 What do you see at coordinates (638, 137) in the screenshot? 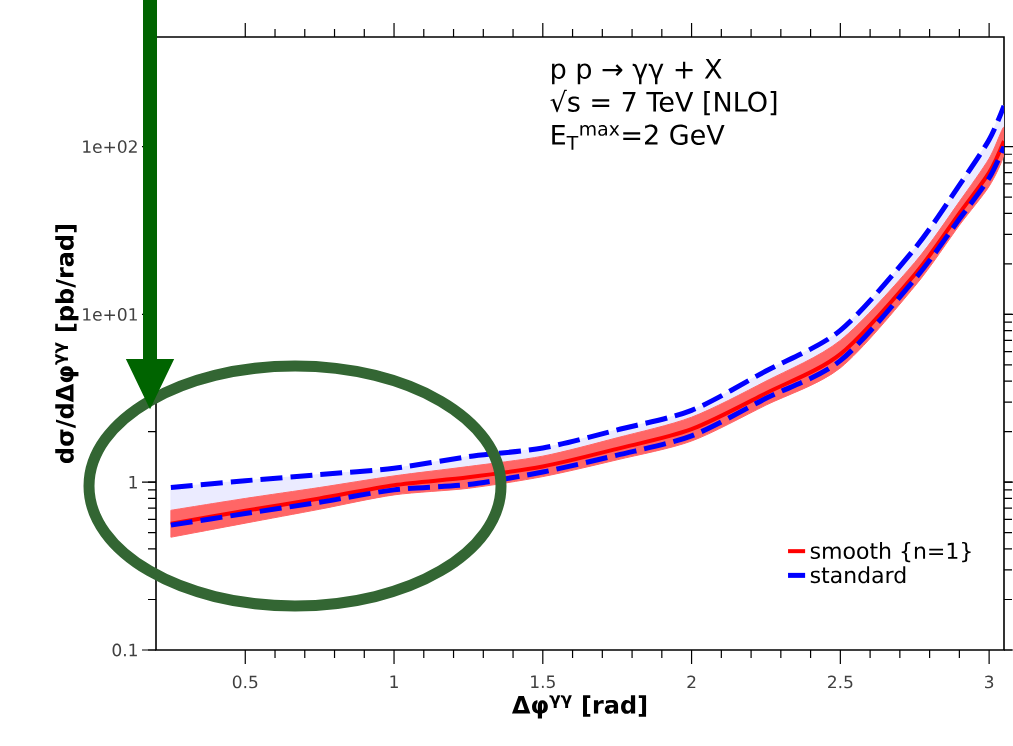
I see `annotation: E$_{T}$$^{max}$=2 GeV` at bounding box center [638, 137].